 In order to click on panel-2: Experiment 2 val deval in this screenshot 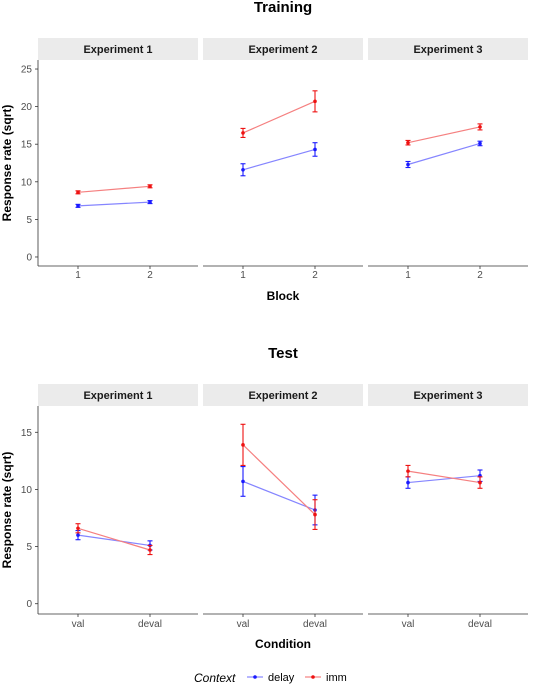, I will do `click(283, 507)`.